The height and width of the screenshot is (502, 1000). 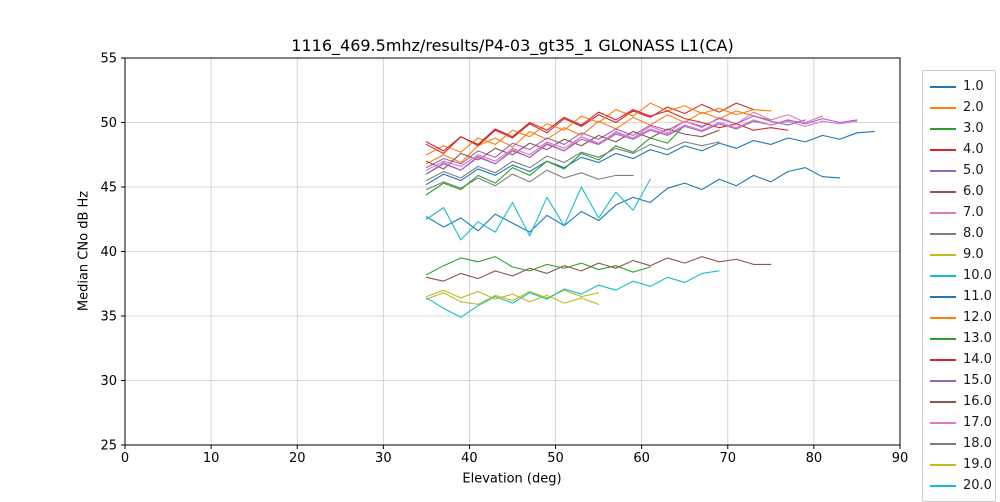 What do you see at coordinates (977, 380) in the screenshot?
I see `legend-label: 15.0` at bounding box center [977, 380].